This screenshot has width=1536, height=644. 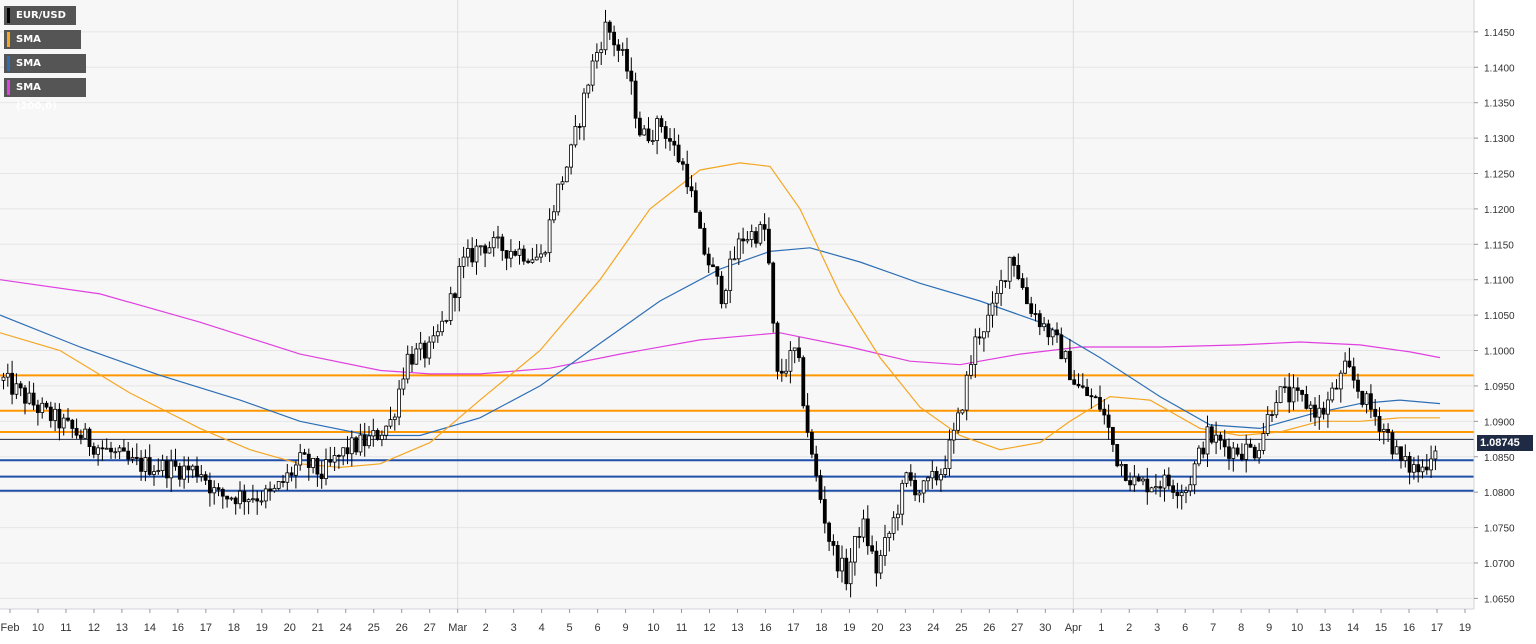 I want to click on price-tick-label: 1.1250, so click(x=1499, y=174).